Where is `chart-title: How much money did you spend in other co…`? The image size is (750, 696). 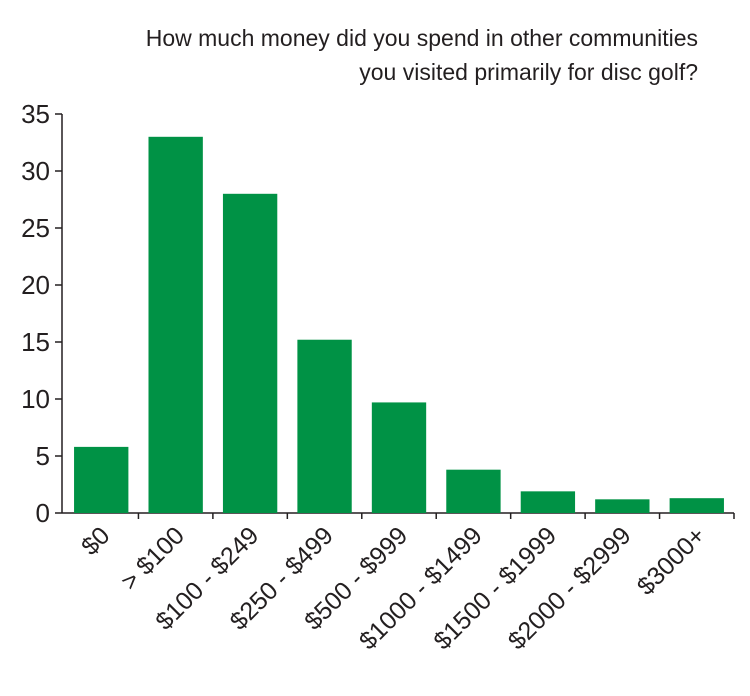
chart-title: How much money did you spend in other co… is located at coordinates (422, 55).